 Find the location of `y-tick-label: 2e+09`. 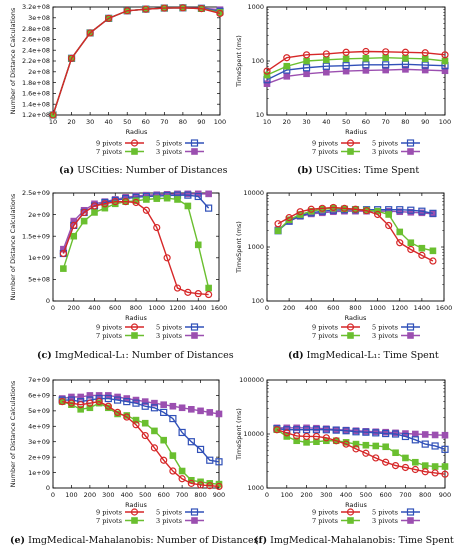

y-tick-label: 2e+09 is located at coordinates (39, 457).